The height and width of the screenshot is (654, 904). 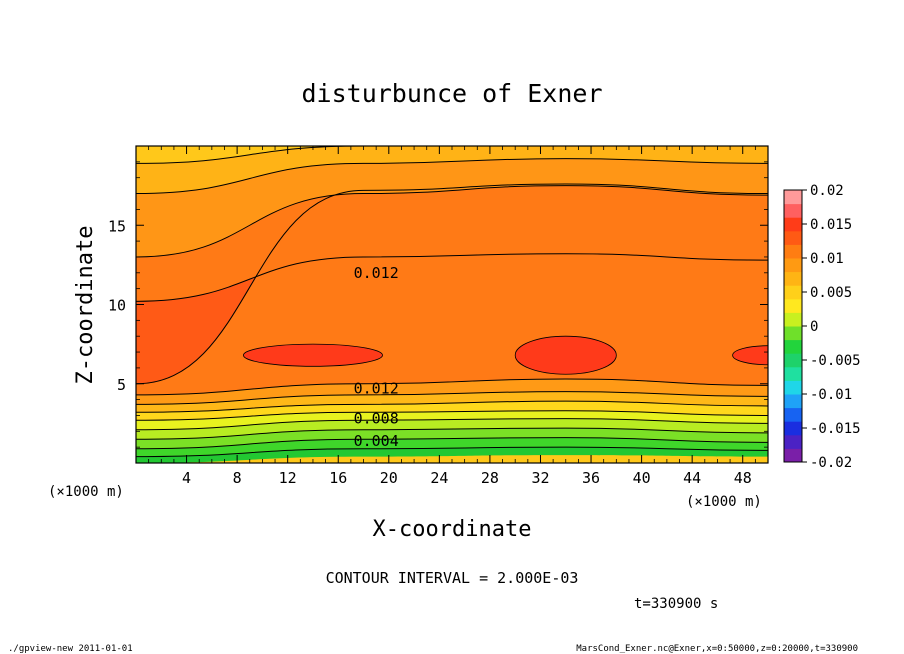 What do you see at coordinates (439, 478) in the screenshot?
I see `x-tick-label: 24` at bounding box center [439, 478].